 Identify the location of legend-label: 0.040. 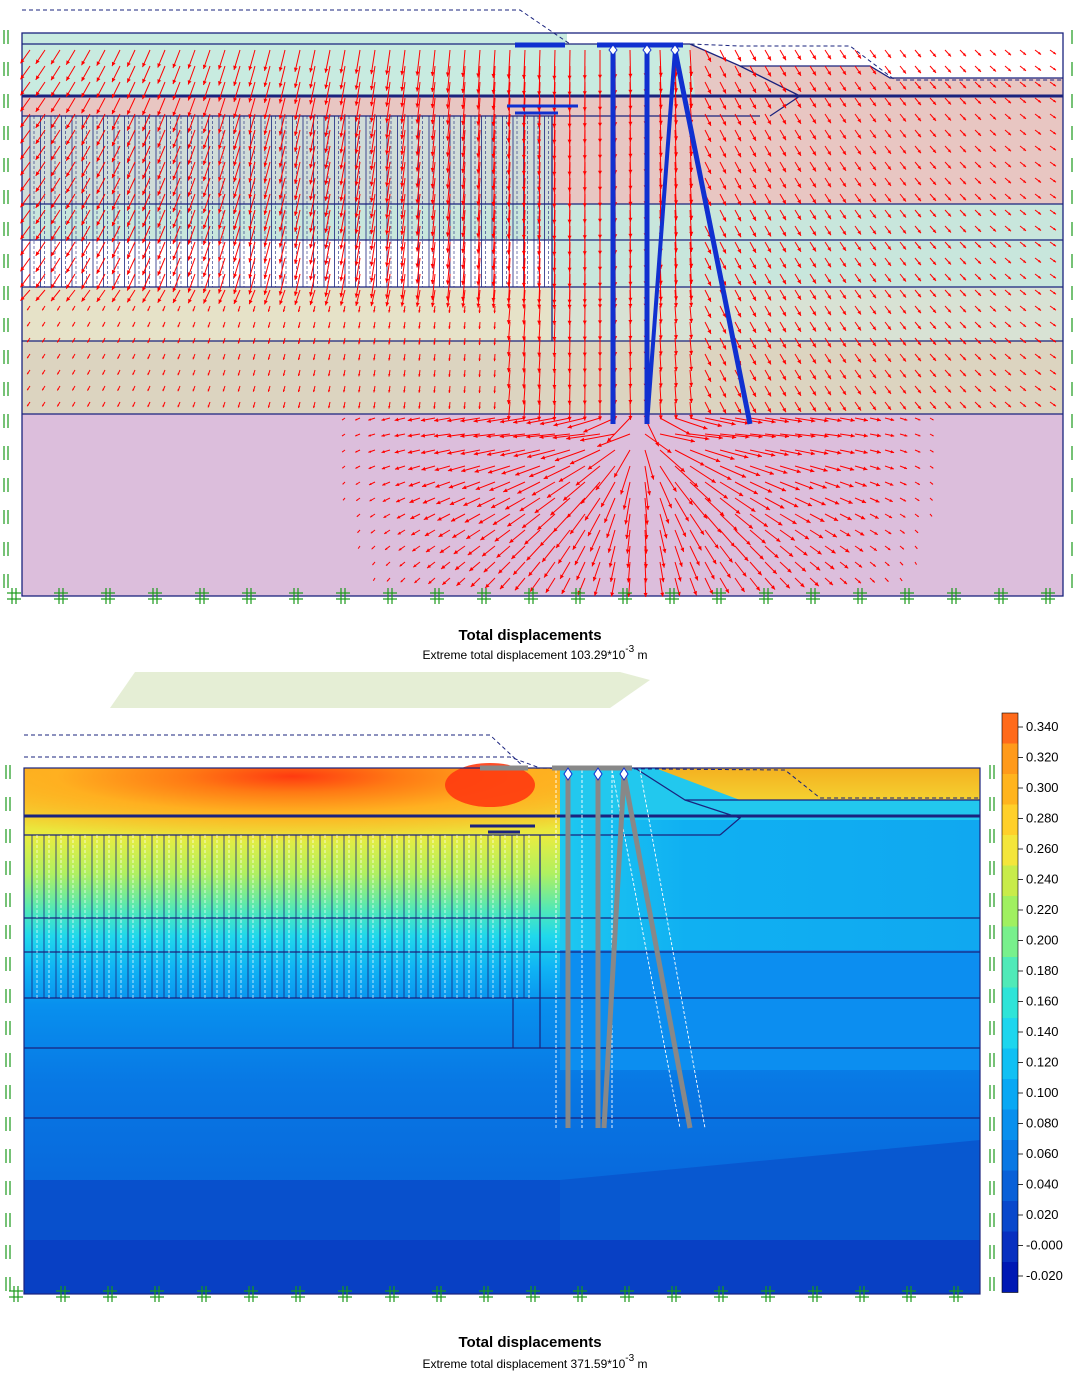
(1042, 1184).